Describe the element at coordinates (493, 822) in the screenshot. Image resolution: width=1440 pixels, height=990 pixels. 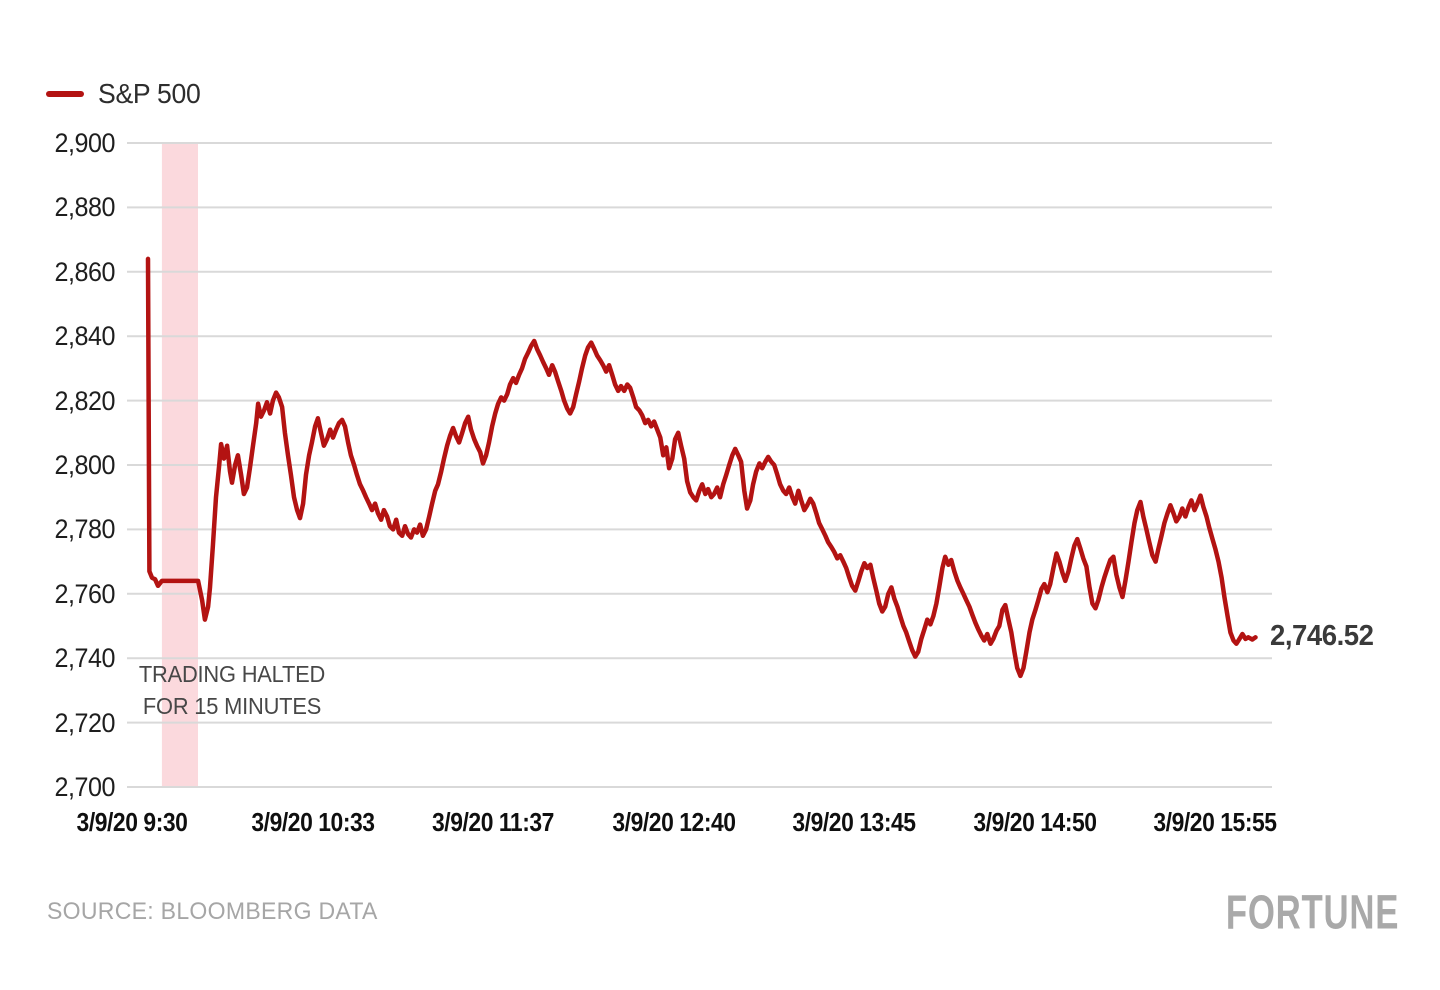
I see `x-tick-label: 3/9/20 11:37` at that location.